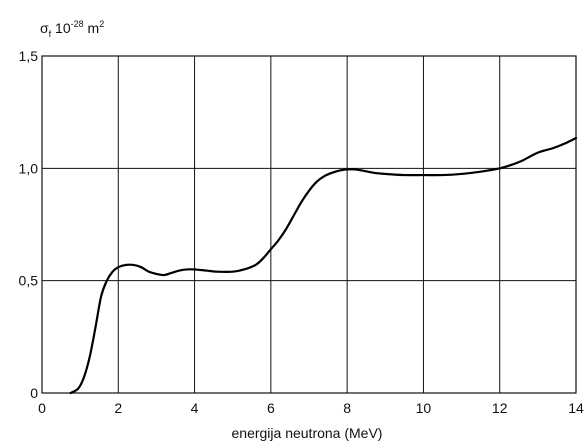 Image resolution: width=585 pixels, height=447 pixels. What do you see at coordinates (118, 408) in the screenshot?
I see `x-tick-label: 2` at bounding box center [118, 408].